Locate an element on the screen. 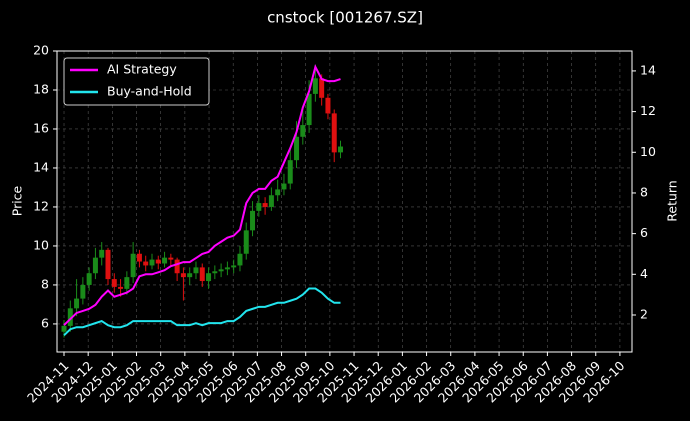  y-tick-label: 14 is located at coordinates (41, 166).